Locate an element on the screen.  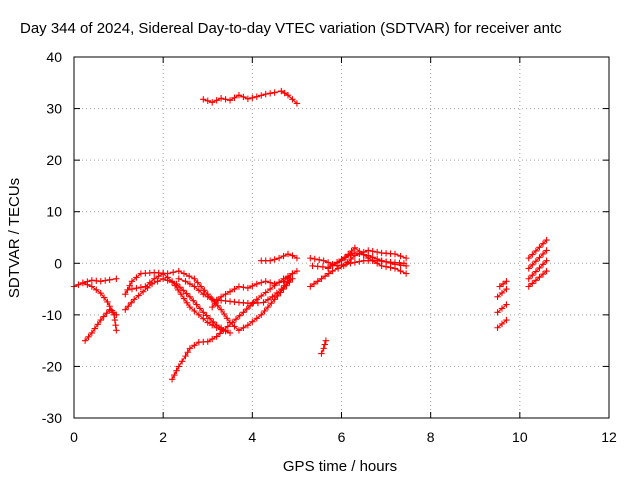
y-tick-label: -20 is located at coordinates (52, 366).